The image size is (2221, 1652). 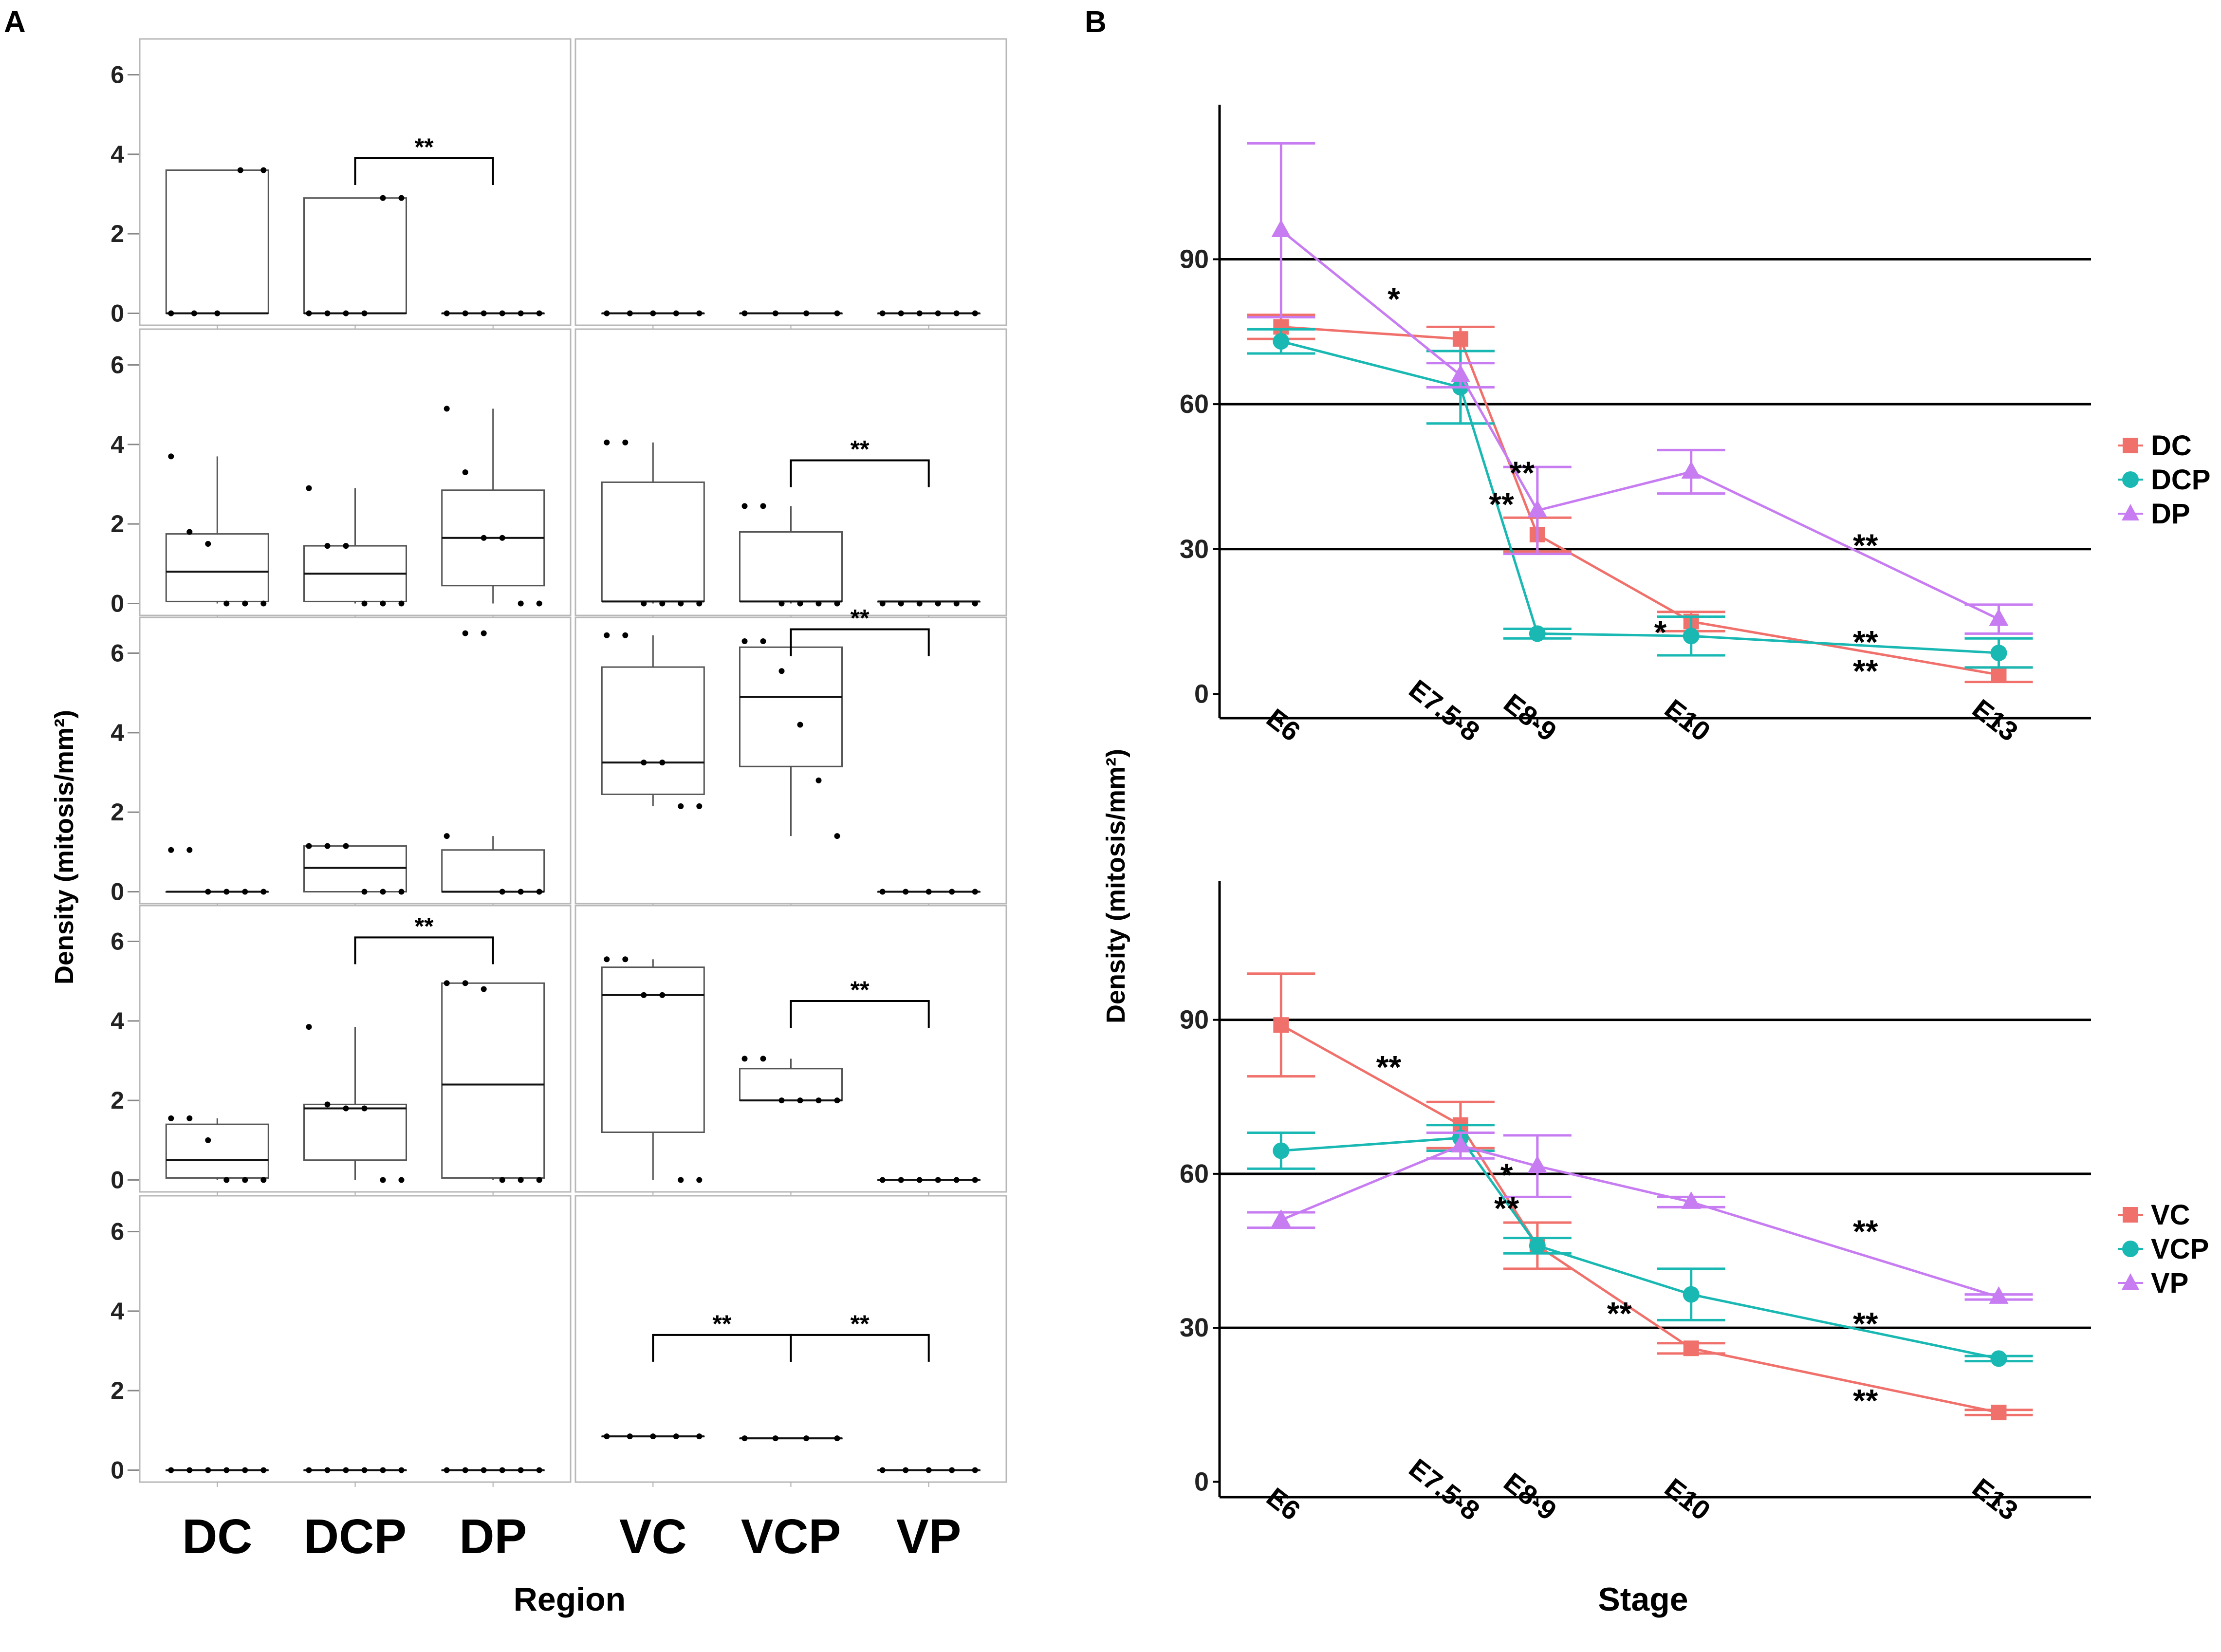 I want to click on legend-label-vcp: VCP, so click(x=2180, y=1249).